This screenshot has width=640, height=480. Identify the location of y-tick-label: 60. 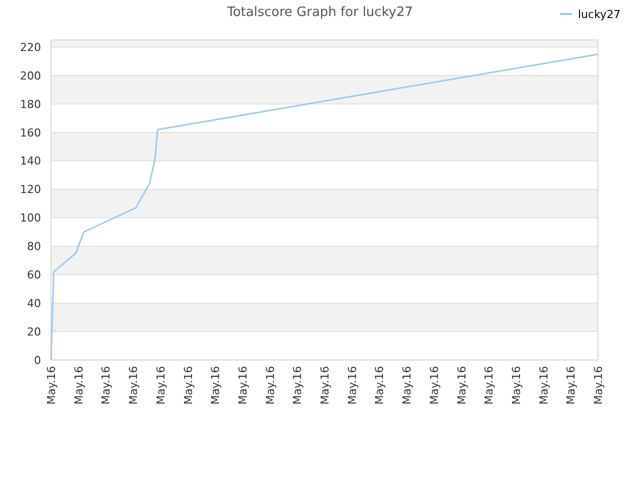
(34, 275).